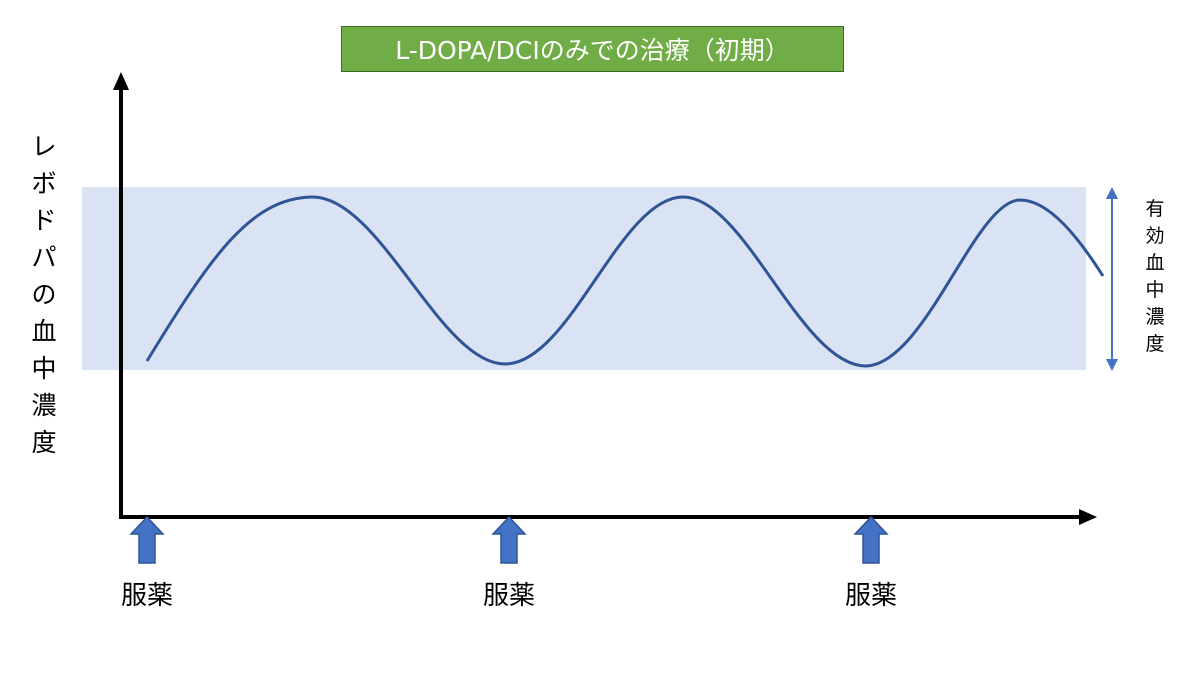  Describe the element at coordinates (1155, 317) in the screenshot. I see `effective-range-label-char: 濃` at that location.